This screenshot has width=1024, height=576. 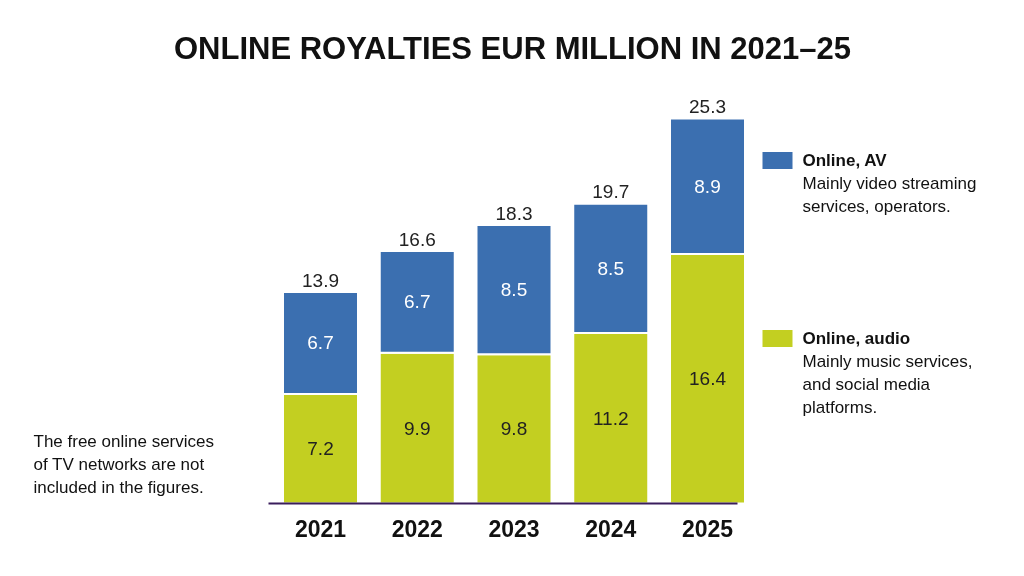 What do you see at coordinates (513, 48) in the screenshot?
I see `chart-title: ONLINE ROYALTIES EUR MILLION IN 2021–25` at bounding box center [513, 48].